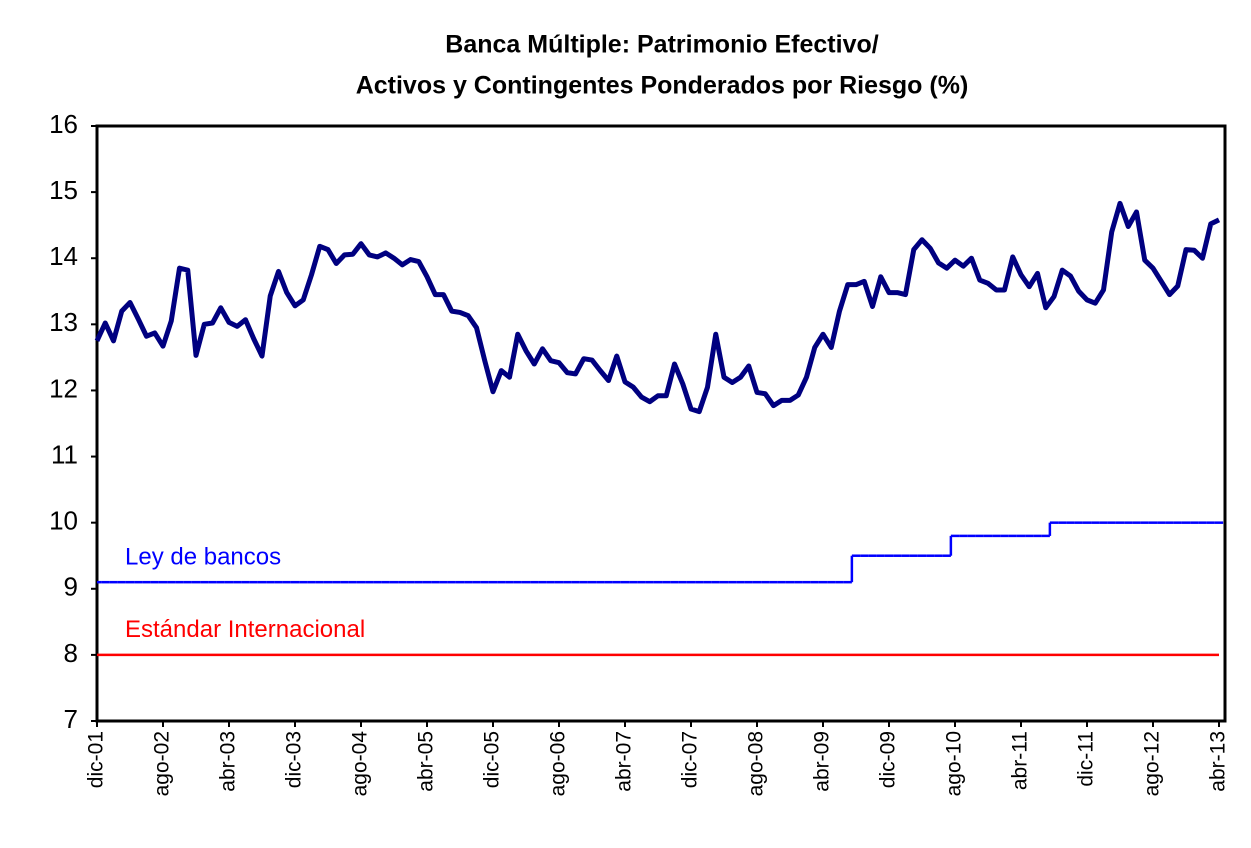 The height and width of the screenshot is (848, 1251). I want to click on x-tick-label: dic-09, so click(888, 759).